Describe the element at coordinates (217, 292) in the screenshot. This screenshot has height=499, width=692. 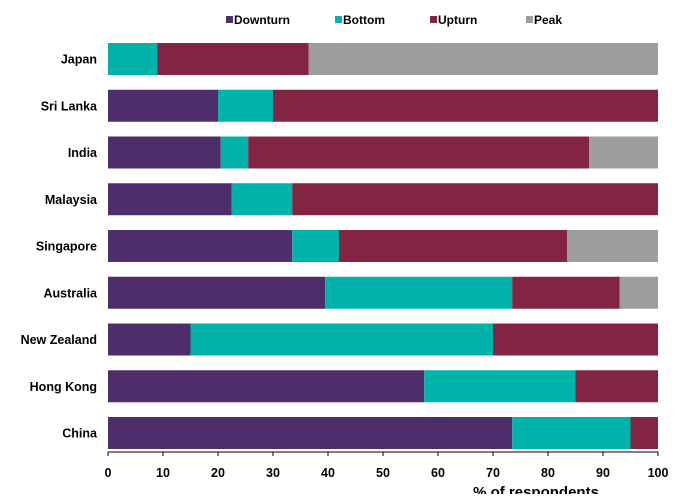
I see `bar-segment-australia-downturn` at that location.